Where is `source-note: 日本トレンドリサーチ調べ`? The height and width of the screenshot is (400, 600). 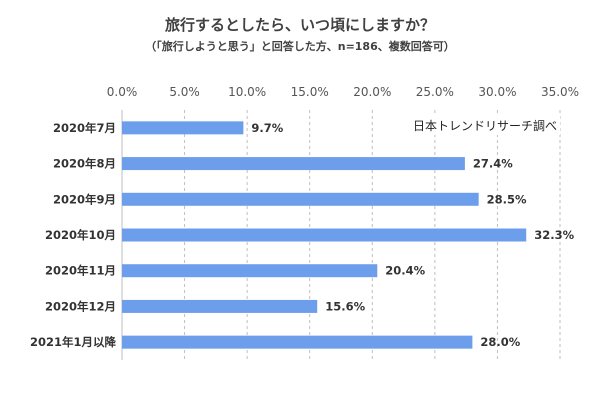
source-note: 日本トレンドリサーチ調べ is located at coordinates (485, 125).